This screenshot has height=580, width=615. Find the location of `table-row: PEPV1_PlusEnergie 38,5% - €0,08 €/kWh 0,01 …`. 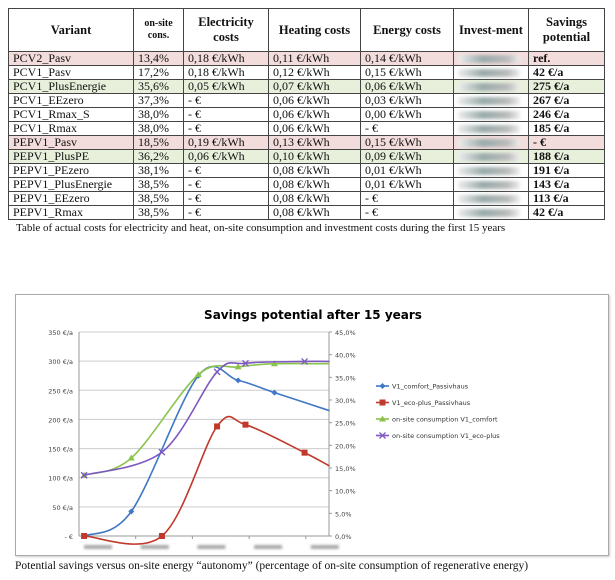

table-row: PEPV1_PlusEnergie 38,5% - €0,08 €/kWh 0,01 … is located at coordinates (306, 184).